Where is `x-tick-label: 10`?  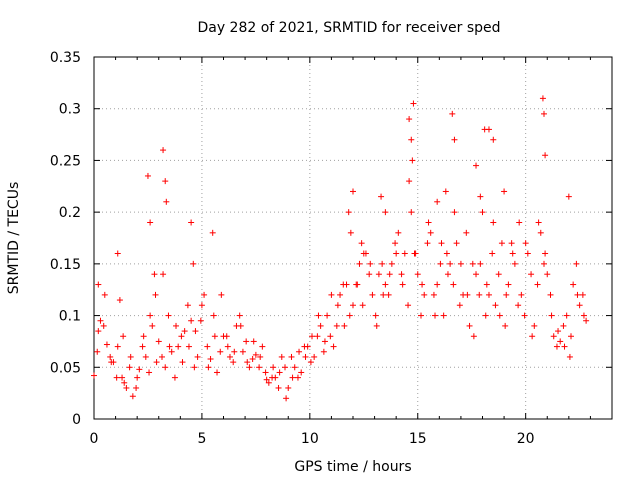
x-tick-label: 10 is located at coordinates (310, 439).